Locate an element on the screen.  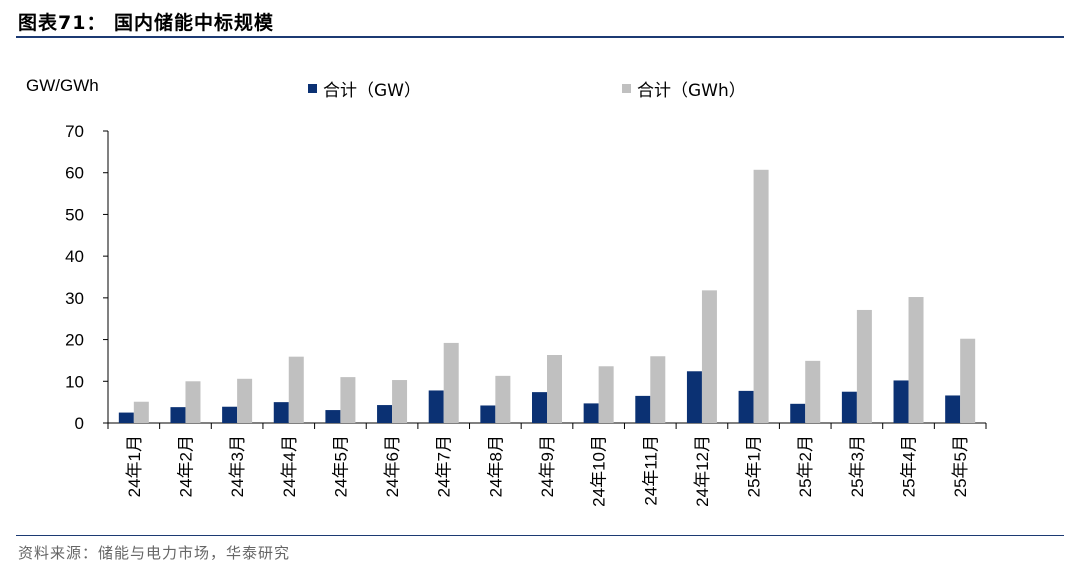
x-tick-label: 24年4月 is located at coordinates (289, 466).